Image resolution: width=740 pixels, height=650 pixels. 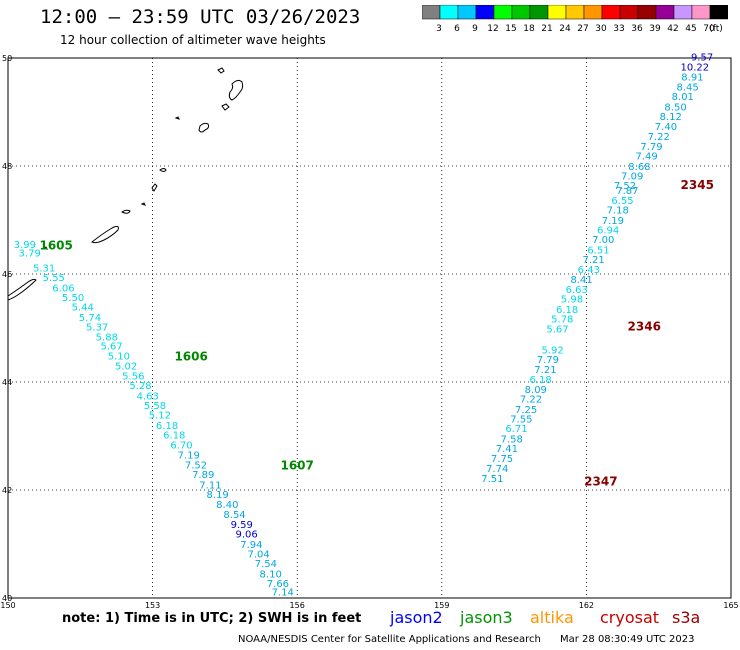 What do you see at coordinates (439, 29) in the screenshot?
I see `legend-tick-label: 3` at bounding box center [439, 29].